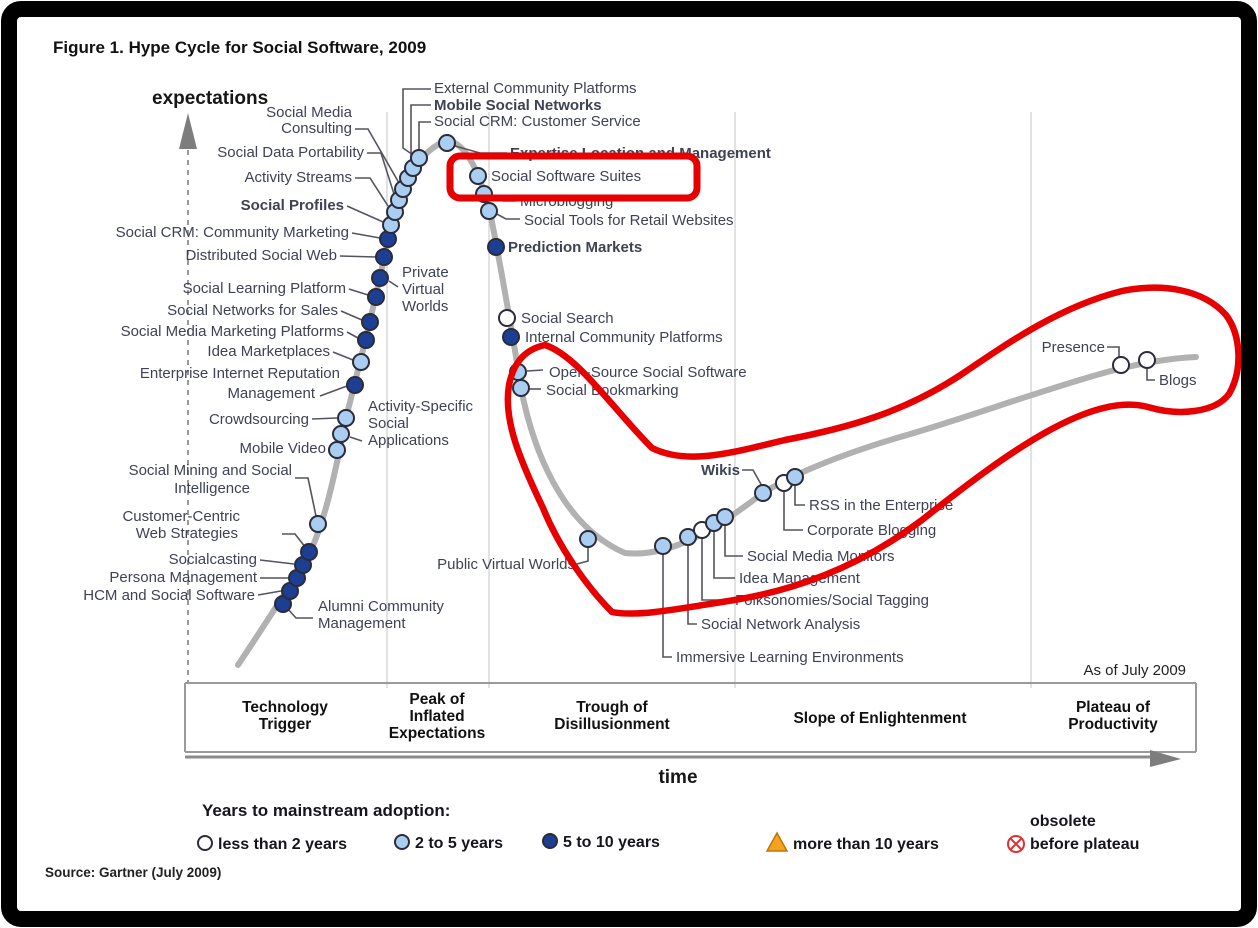 This screenshot has width=1258, height=928. Describe the element at coordinates (780, 624) in the screenshot. I see `tech-point-label: Social Network Analysis` at that location.